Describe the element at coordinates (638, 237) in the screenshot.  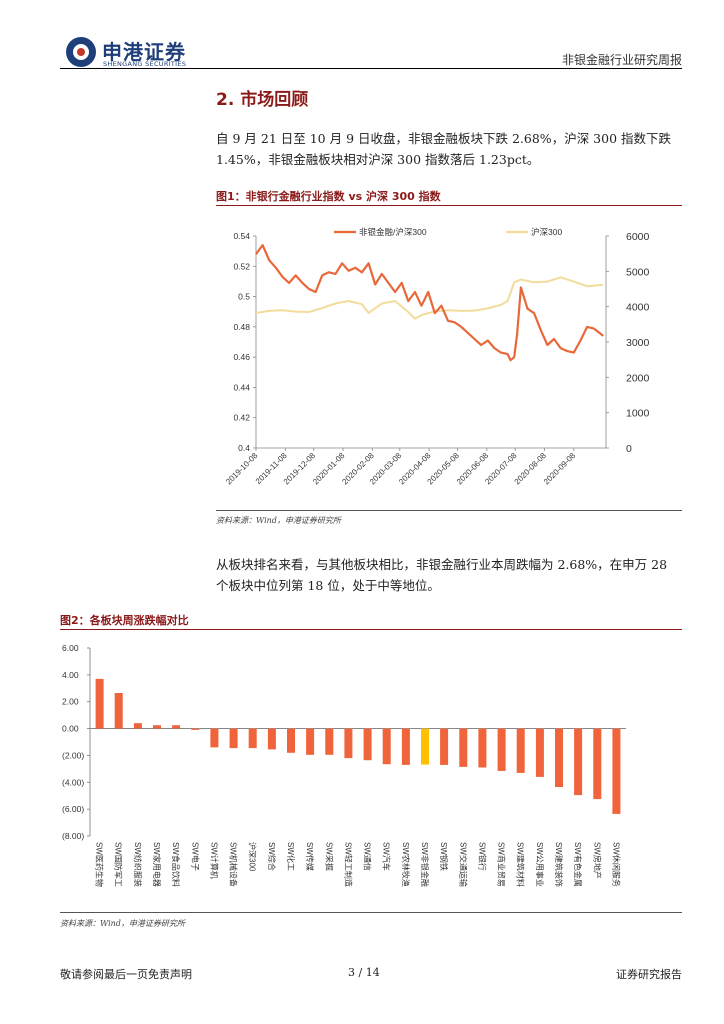
I see `right-tick-label: 6000` at that location.